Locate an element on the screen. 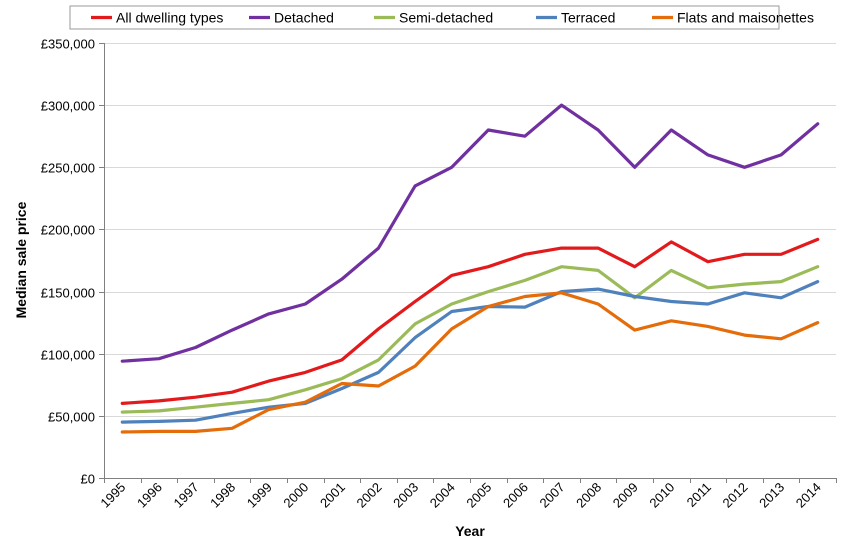  x-tick-label: 2008 is located at coordinates (588, 495).